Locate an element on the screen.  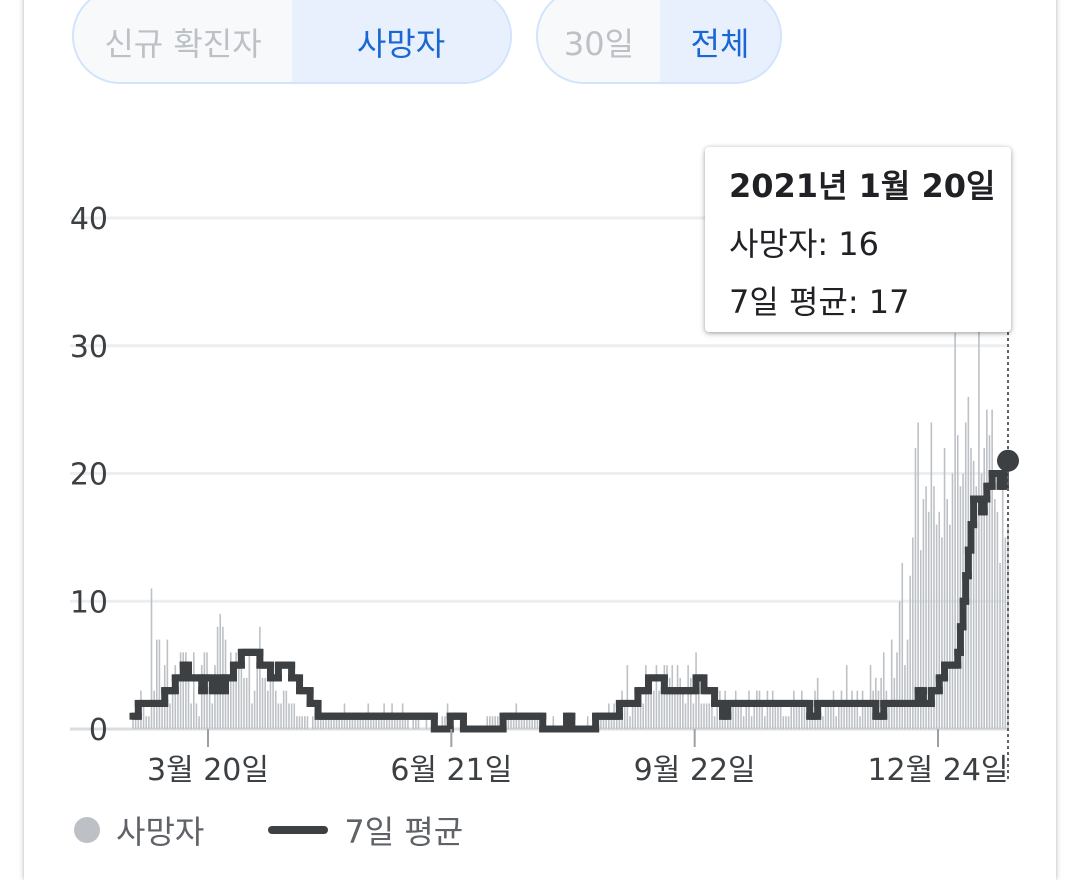
y-tick-label: 20 is located at coordinates (89, 475).